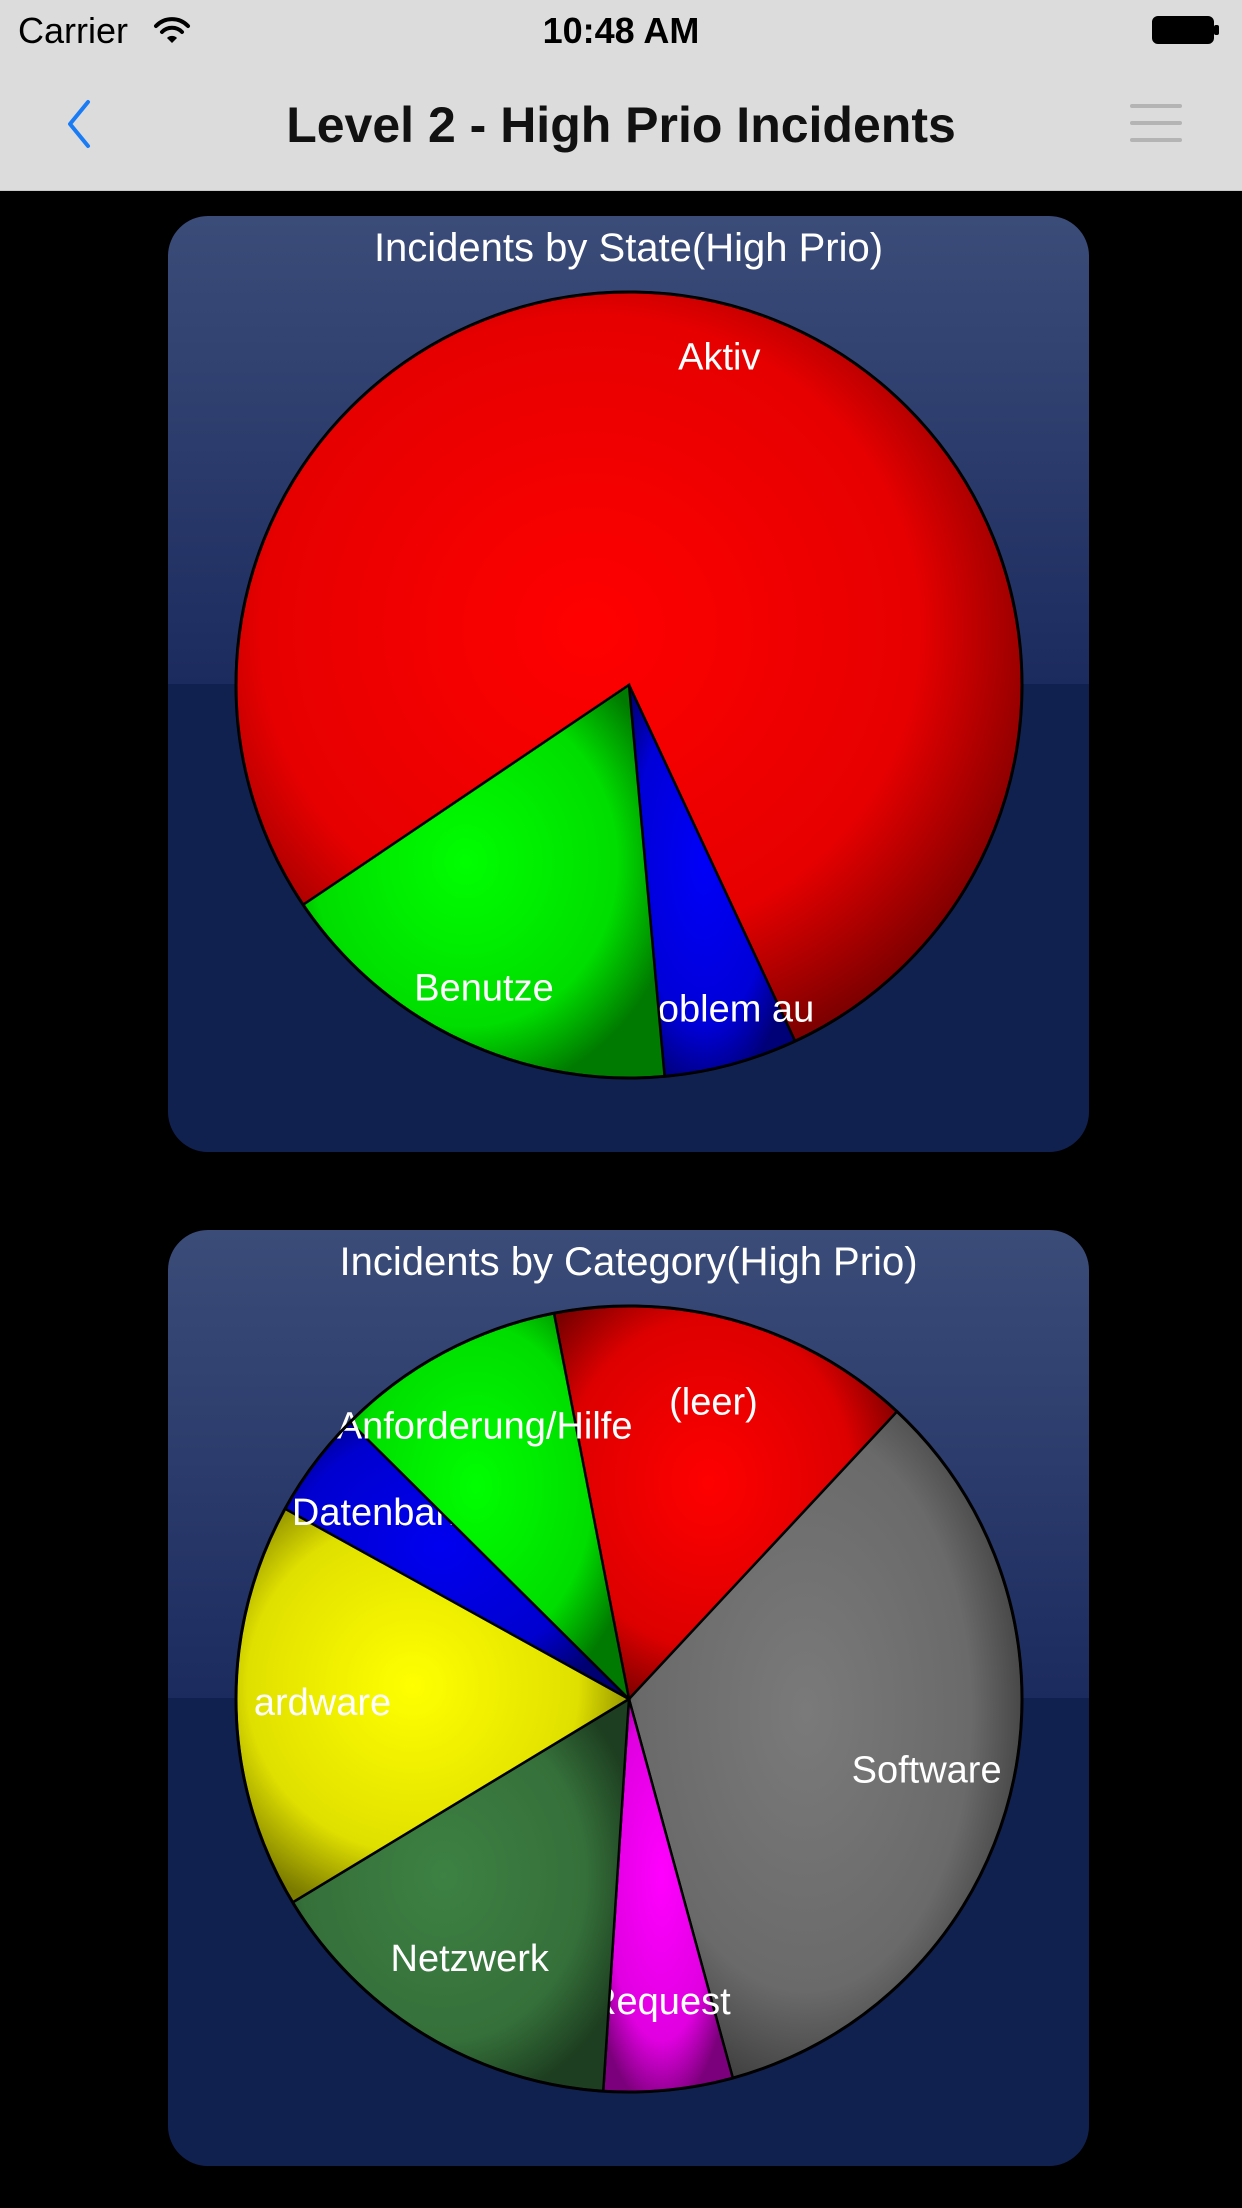 The height and width of the screenshot is (2208, 1242). What do you see at coordinates (660, 2002) in the screenshot?
I see `pie-label-request: Request` at bounding box center [660, 2002].